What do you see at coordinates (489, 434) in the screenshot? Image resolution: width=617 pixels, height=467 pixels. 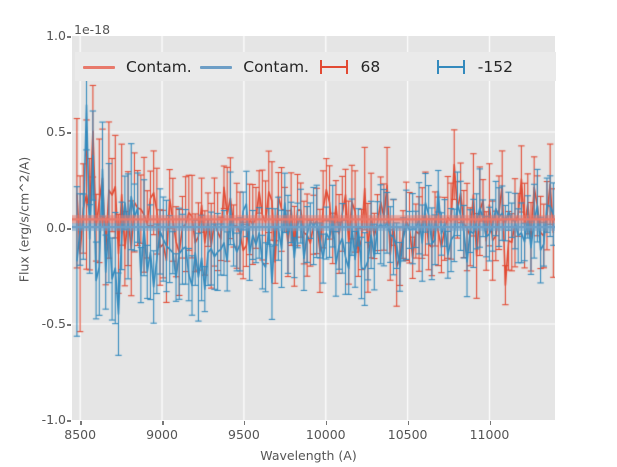 I see `x-tick-label: 11000` at bounding box center [489, 434].